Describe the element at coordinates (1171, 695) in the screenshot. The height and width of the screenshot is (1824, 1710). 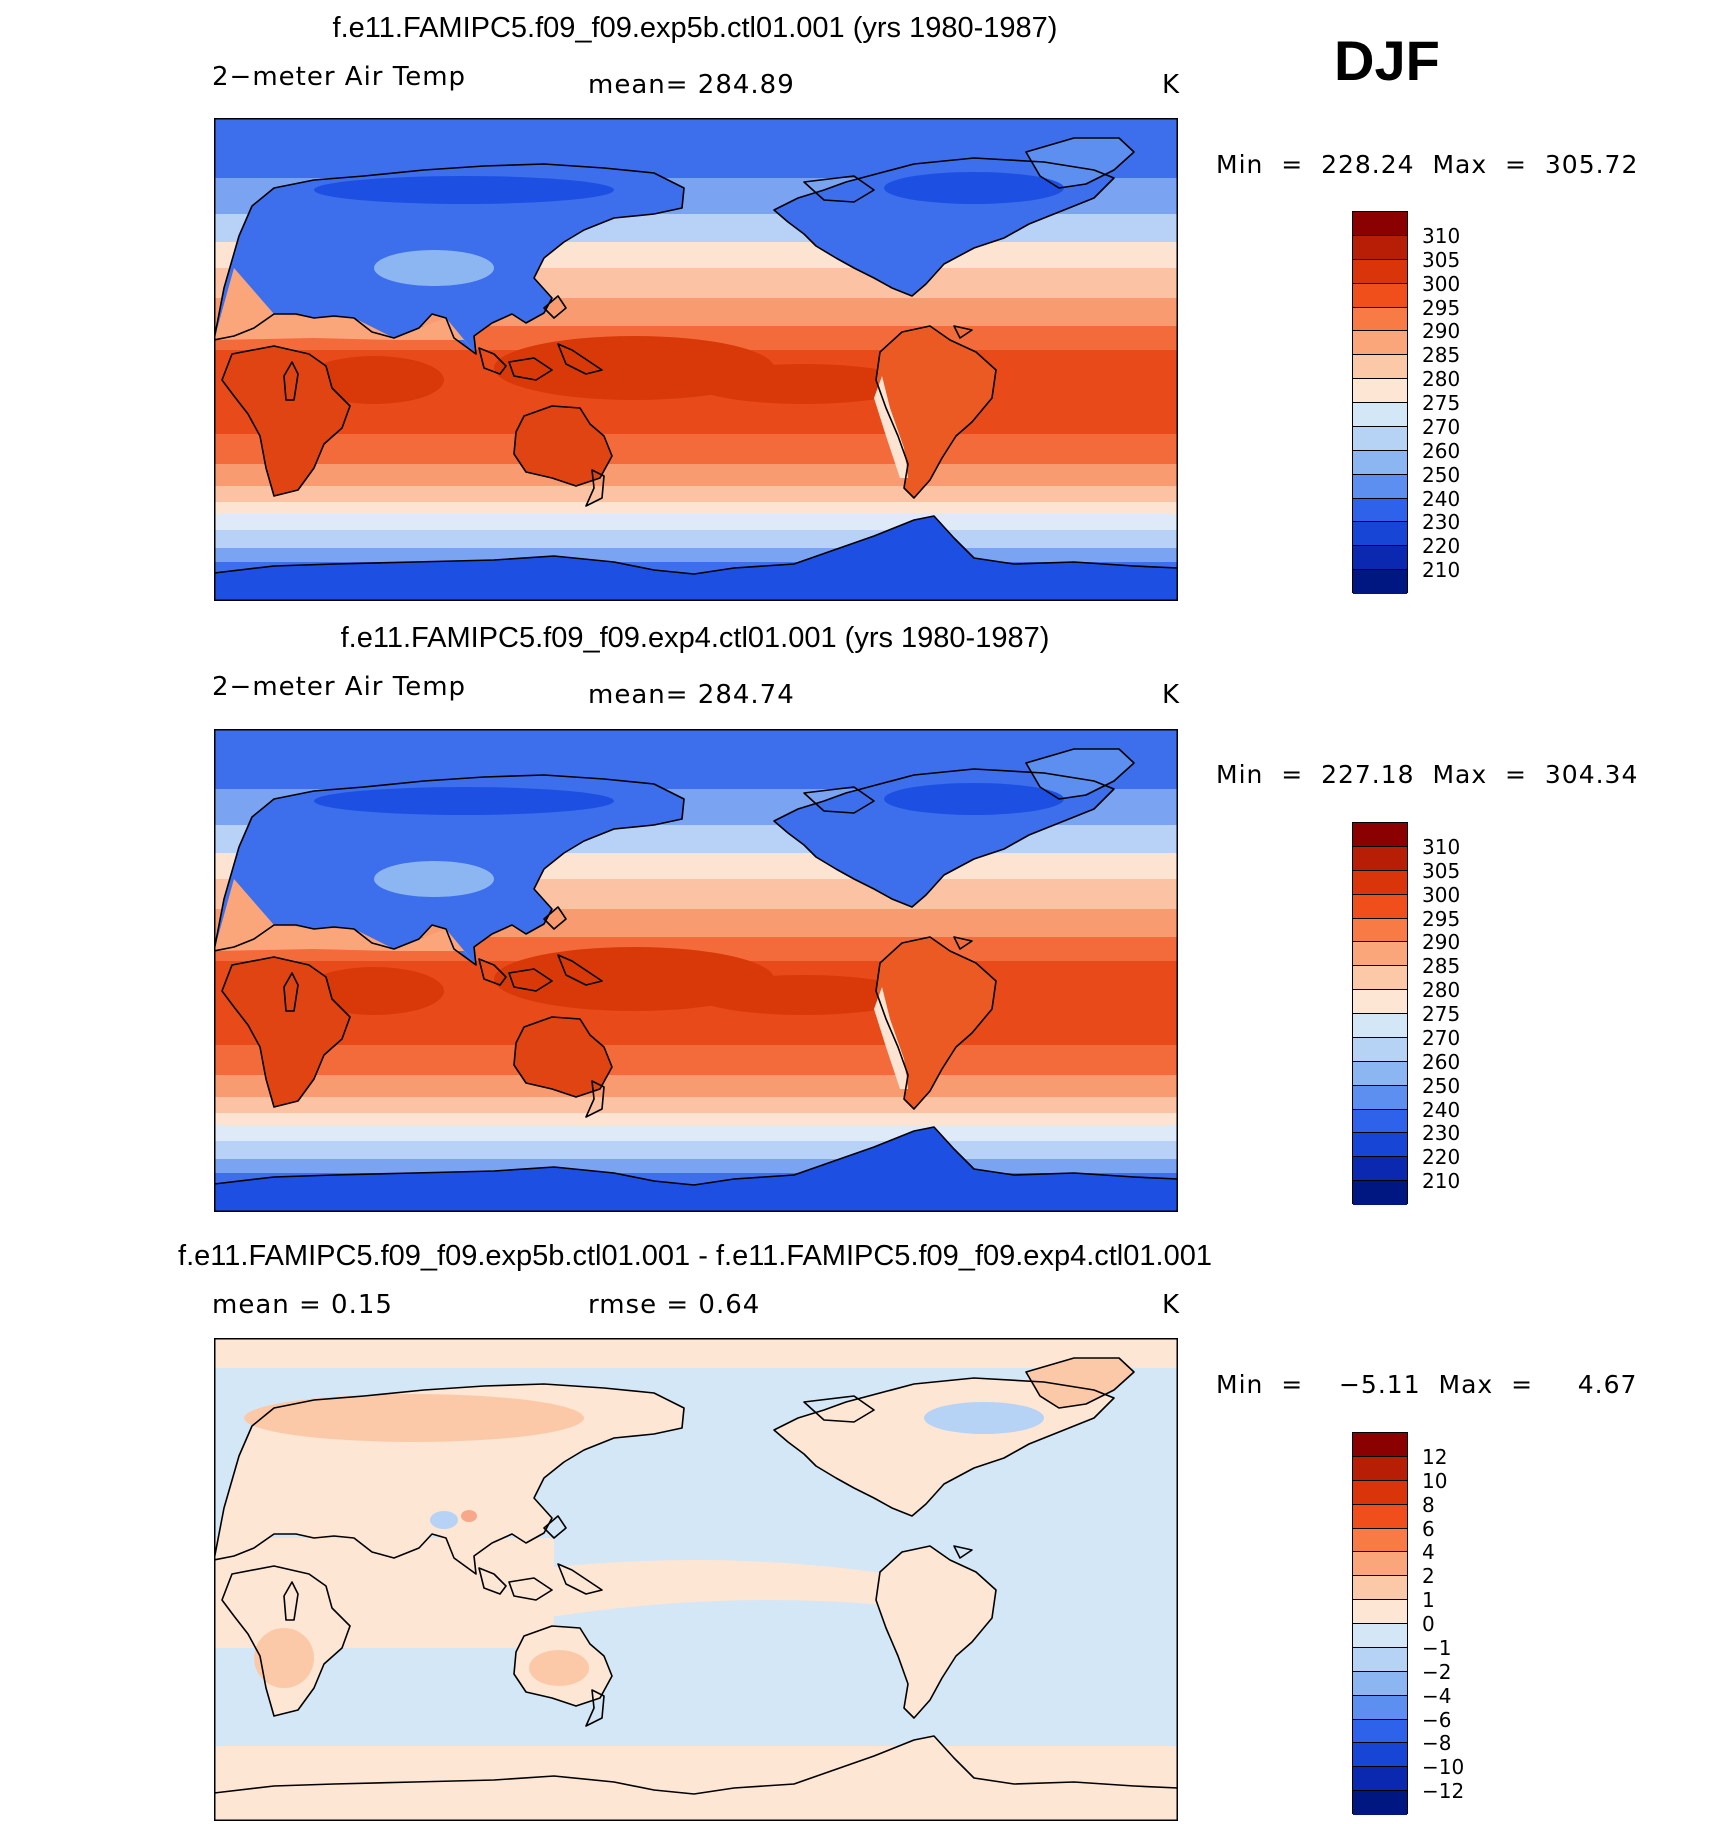
I see `panel-2-units-label: K` at that location.